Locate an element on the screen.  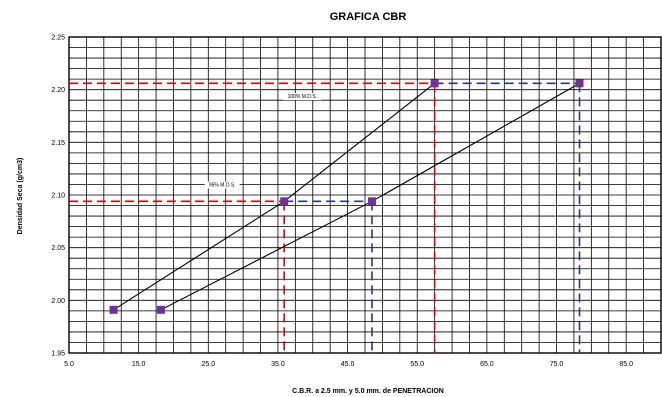
x-tick-label: 15.0 is located at coordinates (139, 364).